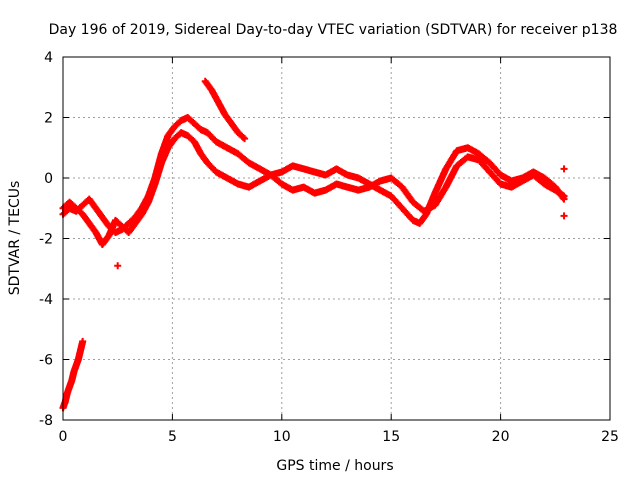 The image size is (640, 480). What do you see at coordinates (46, 240) in the screenshot?
I see `y-tick-label: -2` at bounding box center [46, 240].